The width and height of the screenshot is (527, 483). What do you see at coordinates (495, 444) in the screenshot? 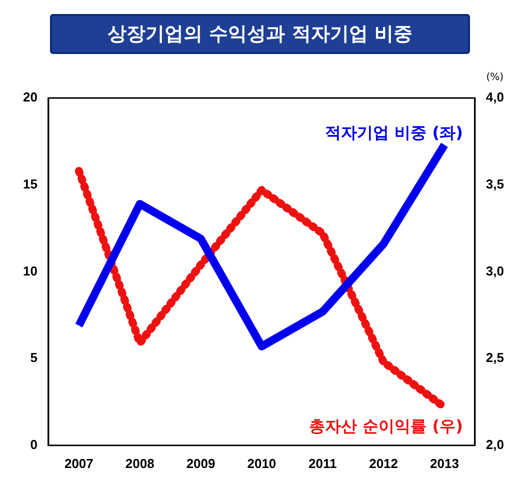
I see `y2-tick-label: 2,0` at bounding box center [495, 444].